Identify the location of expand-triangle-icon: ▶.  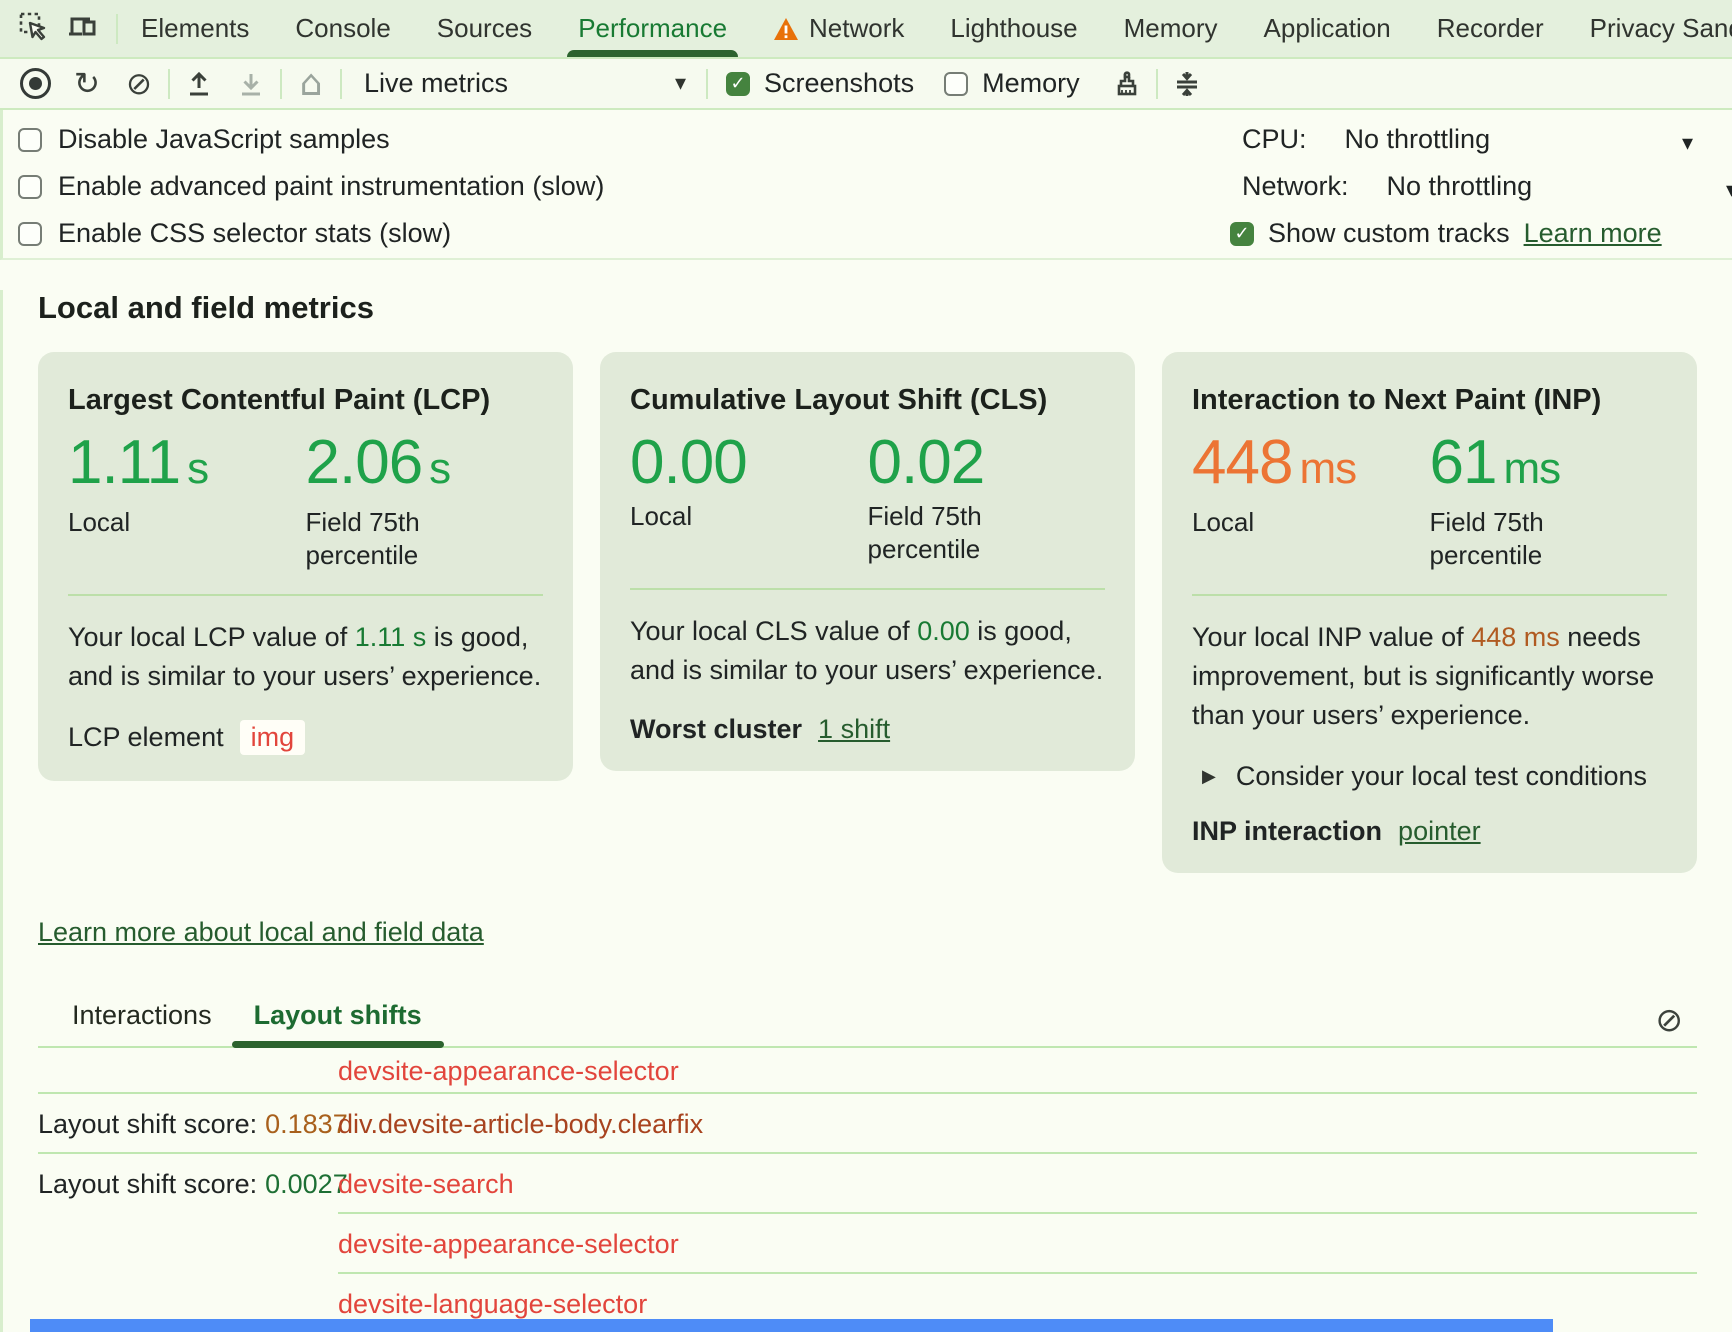
(1209, 776).